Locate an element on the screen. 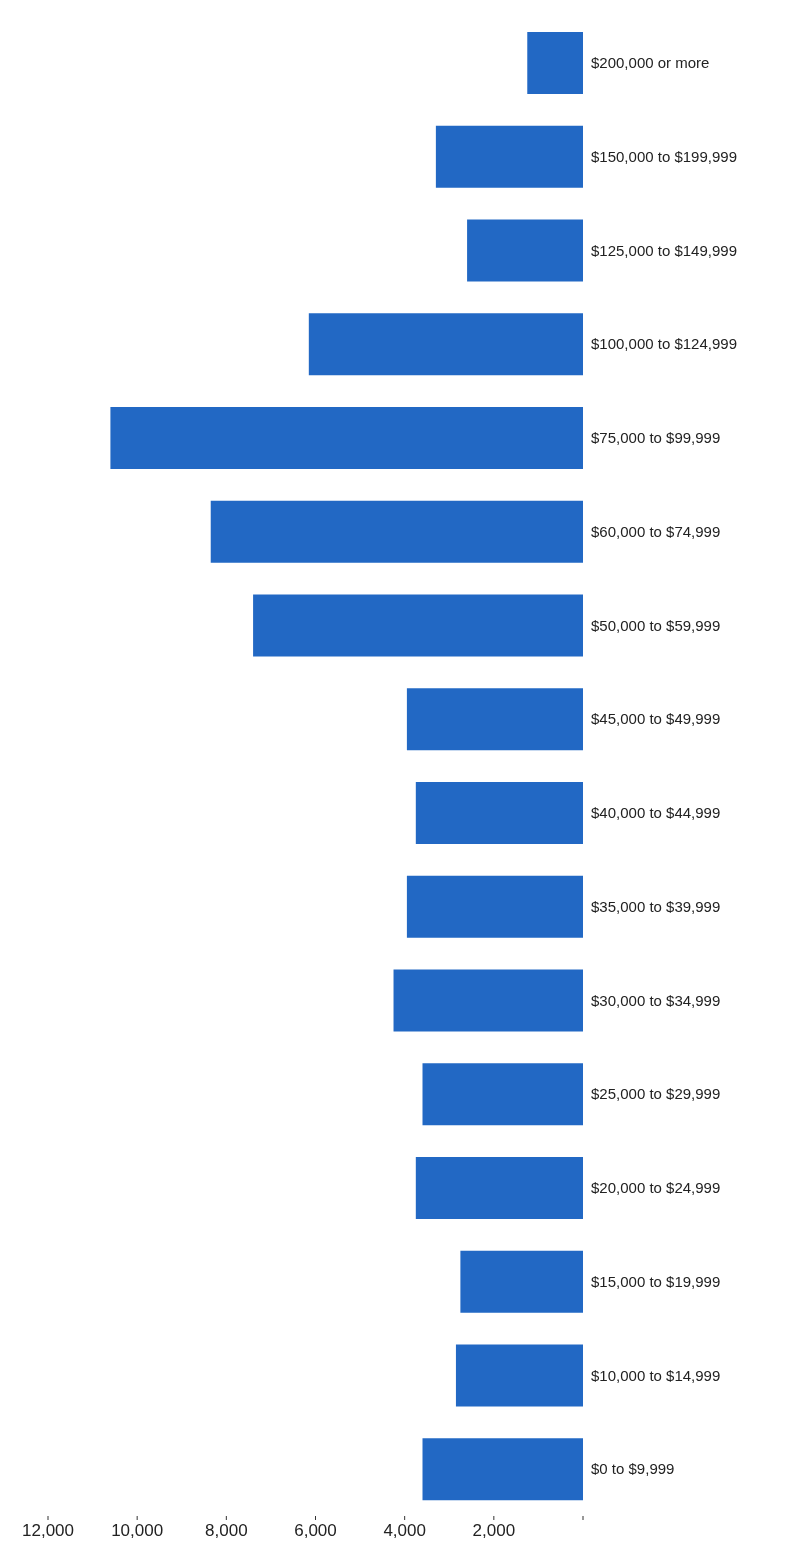 This screenshot has height=1568, width=791. y-tick-label: $20,000 to $24,999 is located at coordinates (656, 1188).